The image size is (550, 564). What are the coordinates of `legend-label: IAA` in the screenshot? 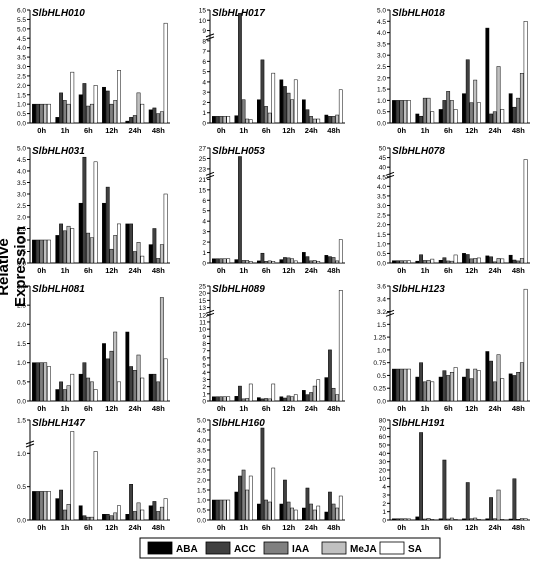 It's located at (300, 549).